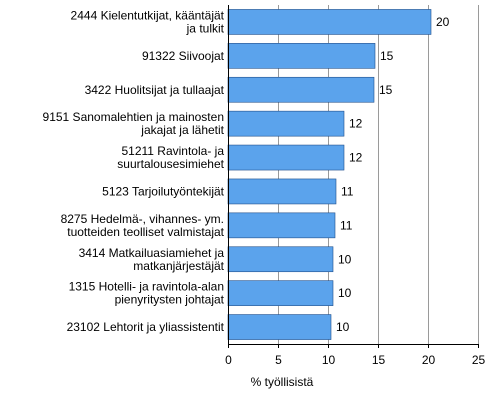 This screenshot has width=494, height=402. I want to click on x-tick-label: 25, so click(479, 360).